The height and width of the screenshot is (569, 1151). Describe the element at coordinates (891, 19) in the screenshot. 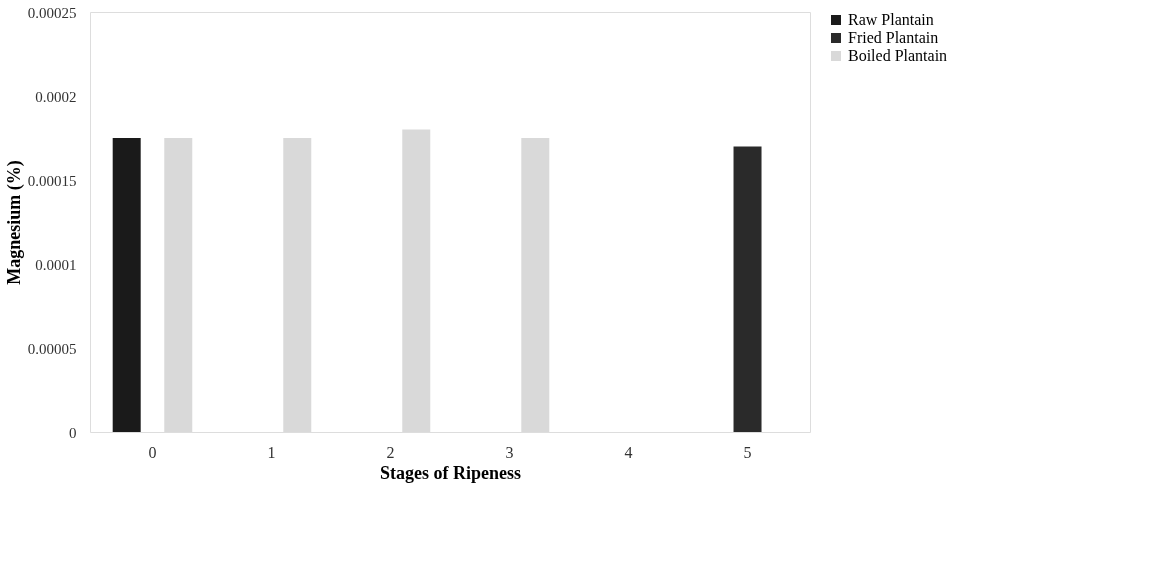

I see `legend-label: Raw Plantain` at that location.